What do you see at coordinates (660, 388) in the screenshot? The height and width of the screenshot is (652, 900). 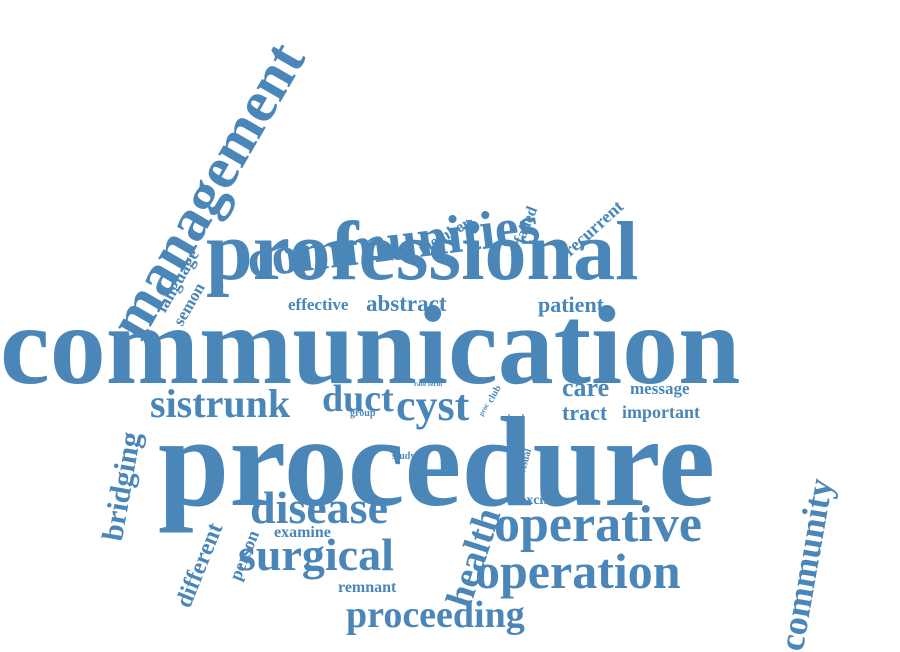 I see `word-message: message` at bounding box center [660, 388].